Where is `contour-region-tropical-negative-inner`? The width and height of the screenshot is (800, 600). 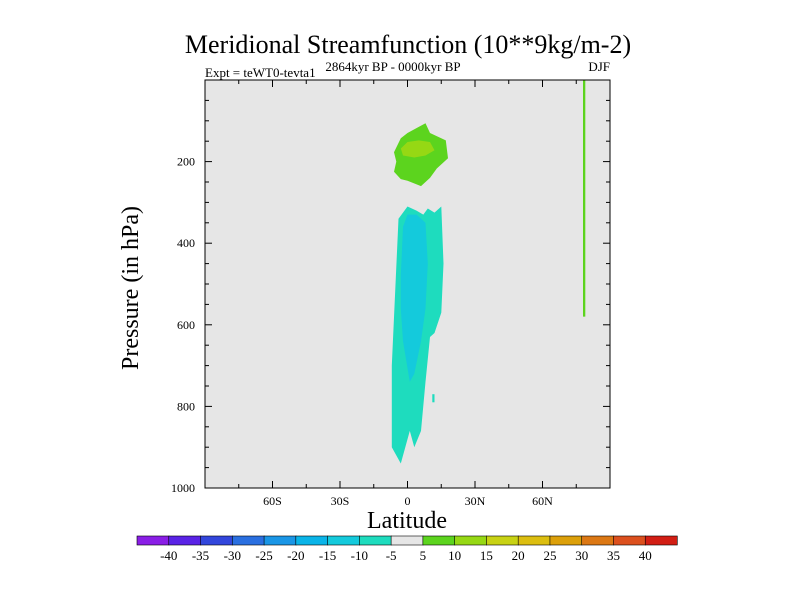 contour-region-tropical-negative-inner is located at coordinates (414, 298).